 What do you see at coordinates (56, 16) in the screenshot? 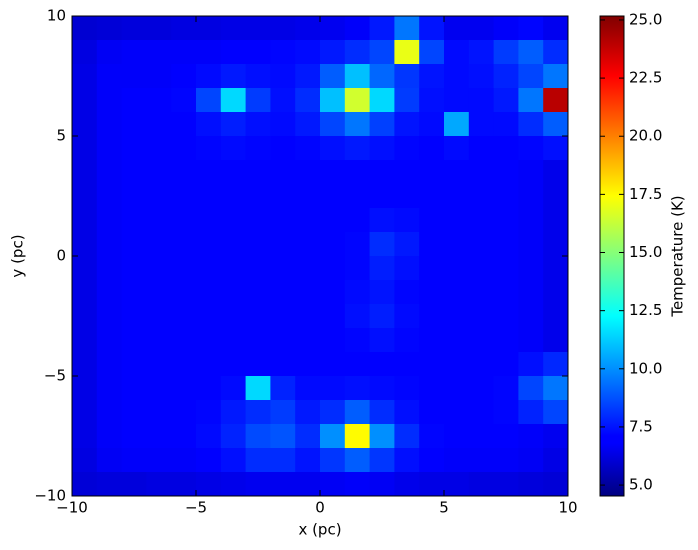
I see `y-tick-label: 10` at bounding box center [56, 16].